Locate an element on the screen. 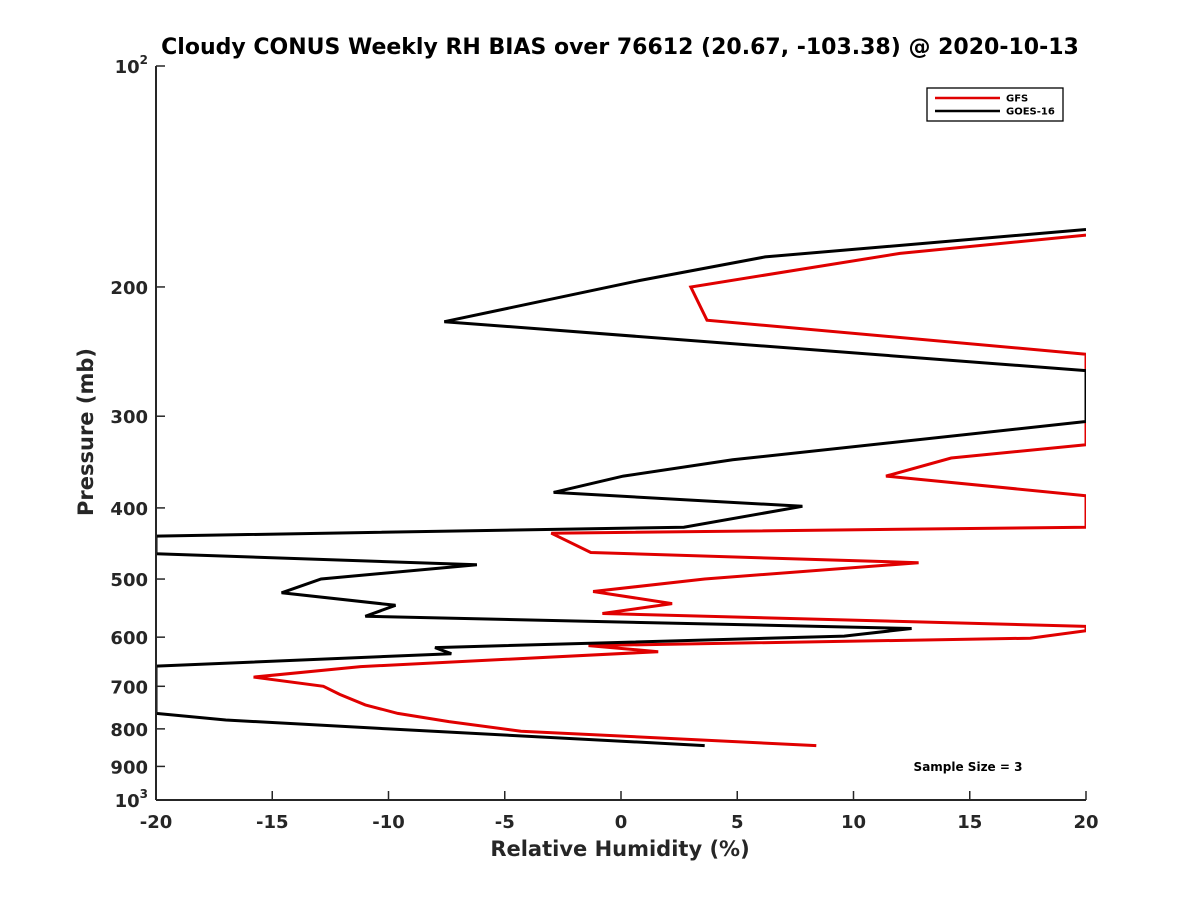 The width and height of the screenshot is (1200, 900). y-axis-label: Pressure (mb) is located at coordinates (86, 432).